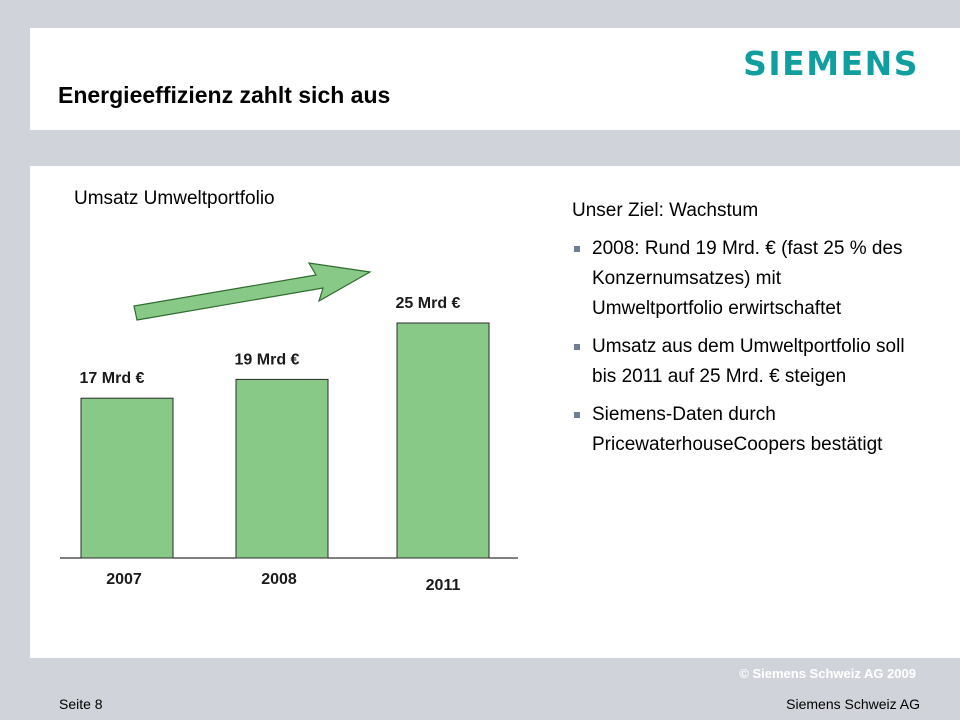 The image size is (960, 720). I want to click on bar-2007, so click(127, 478).